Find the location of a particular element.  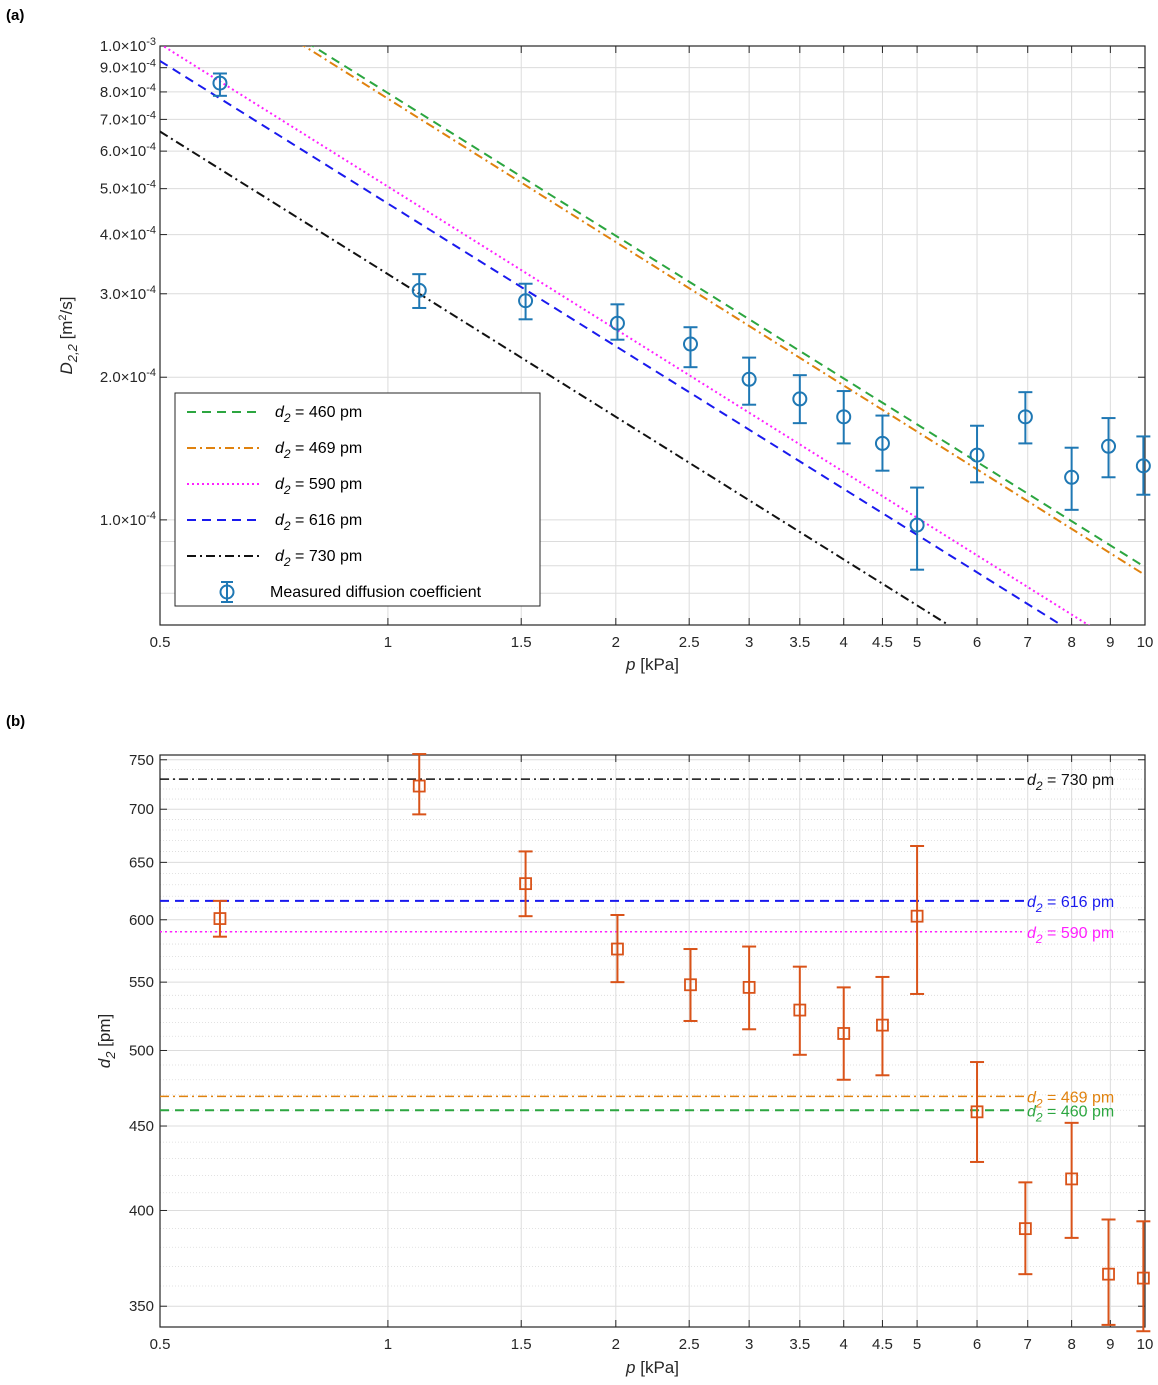

panel-a-y-tick-label: 1.0×10⁻⁴ is located at coordinates (128, 519).